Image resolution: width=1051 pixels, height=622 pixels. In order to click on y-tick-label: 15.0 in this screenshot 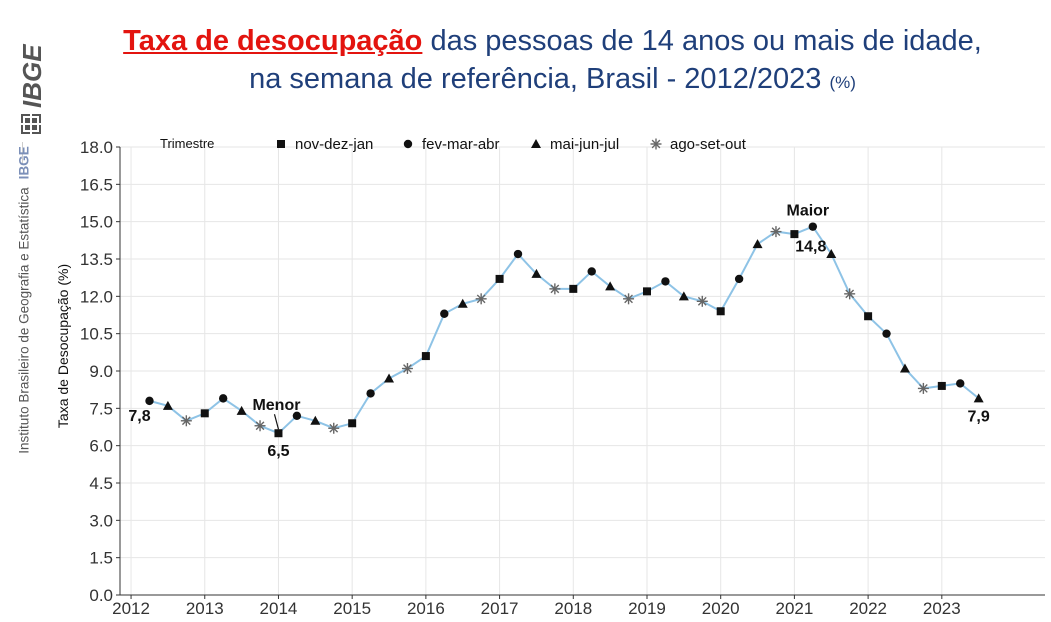, I will do `click(96, 222)`.